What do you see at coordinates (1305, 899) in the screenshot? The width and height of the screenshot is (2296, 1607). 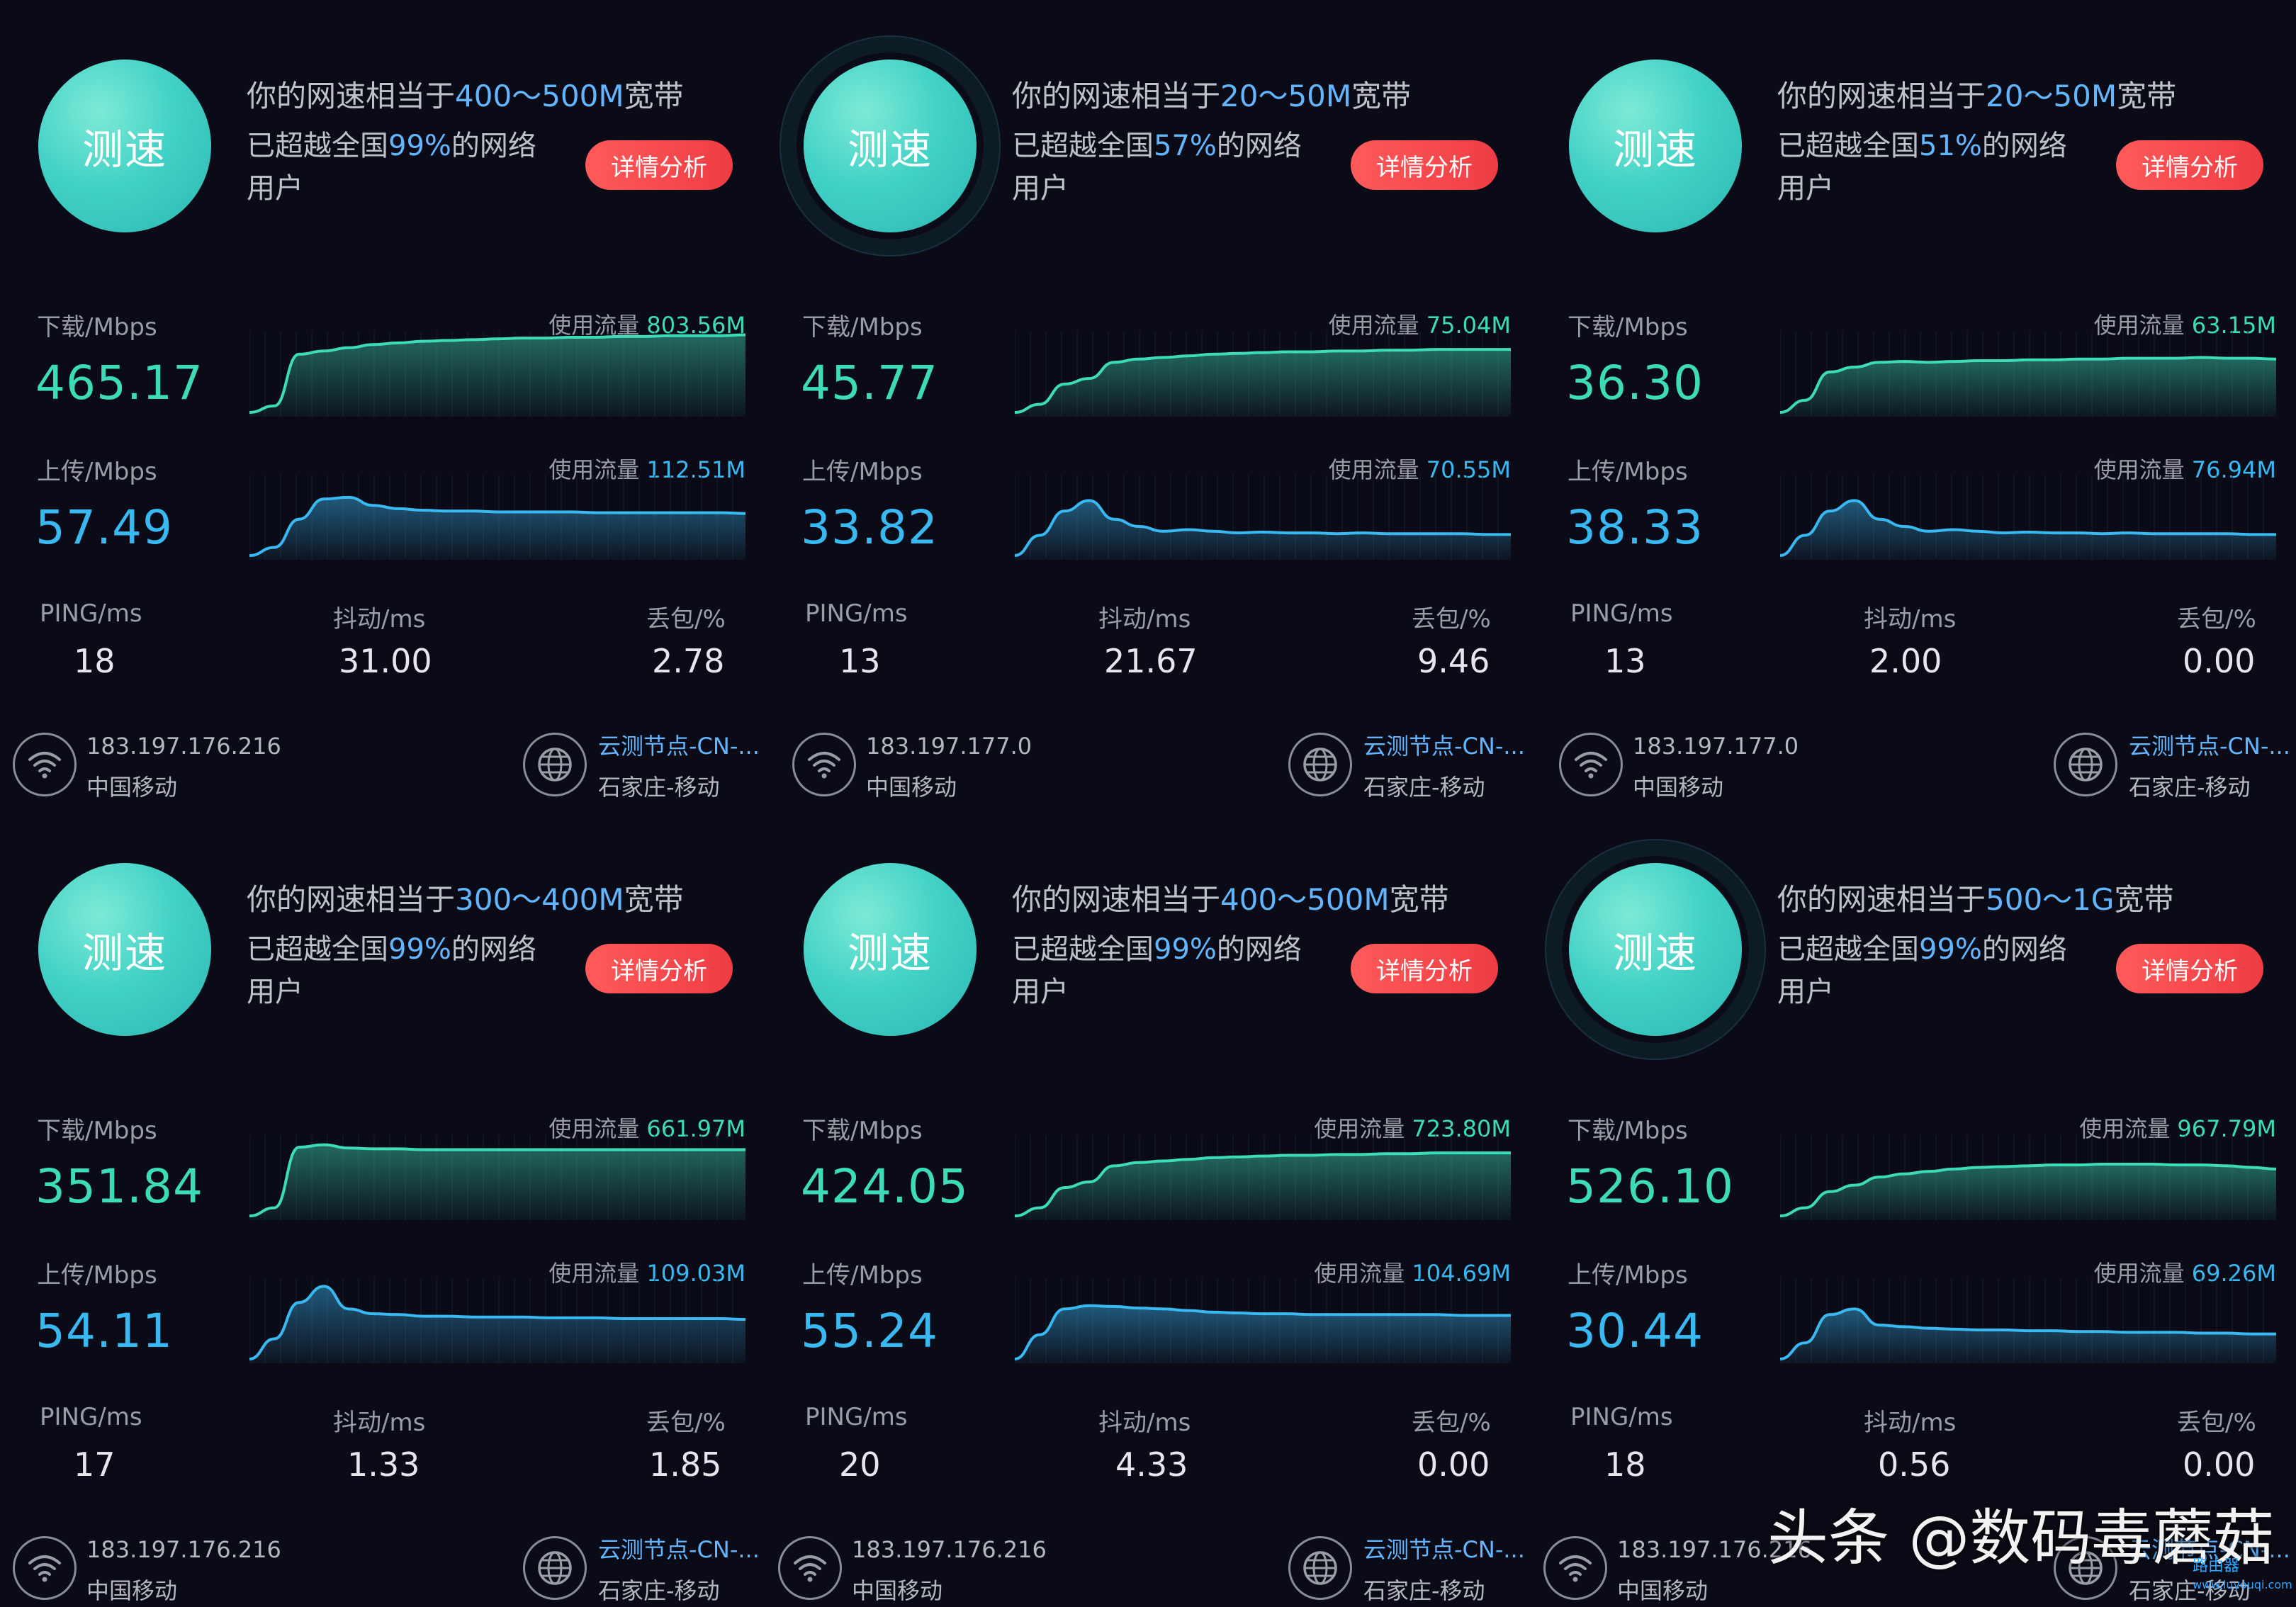 I see `bandwidth-value: 400～500M` at bounding box center [1305, 899].